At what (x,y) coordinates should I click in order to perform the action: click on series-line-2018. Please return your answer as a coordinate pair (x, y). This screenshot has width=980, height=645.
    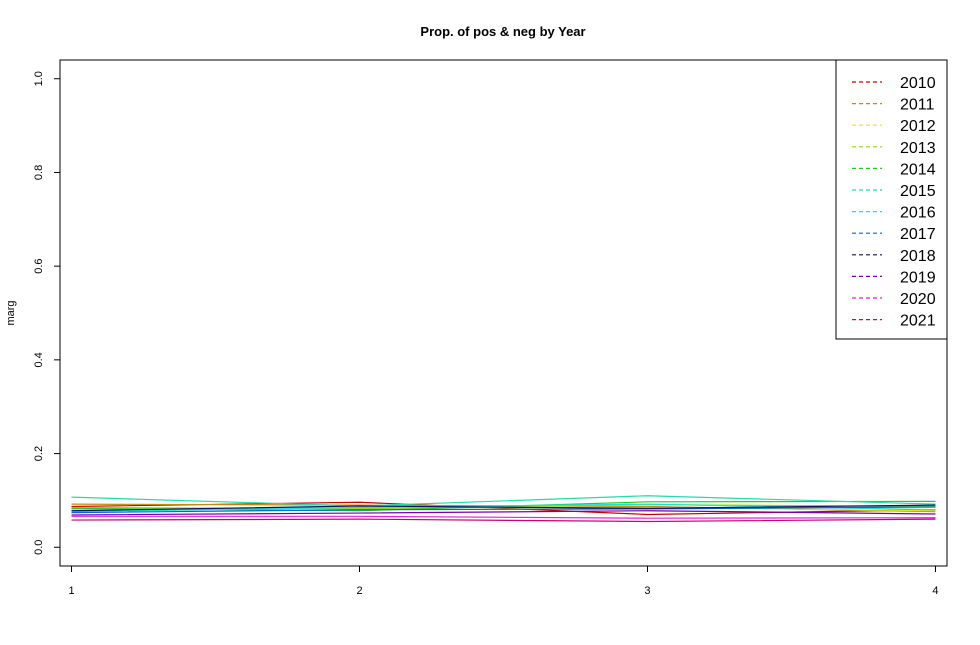
    Looking at the image, I should click on (503, 508).